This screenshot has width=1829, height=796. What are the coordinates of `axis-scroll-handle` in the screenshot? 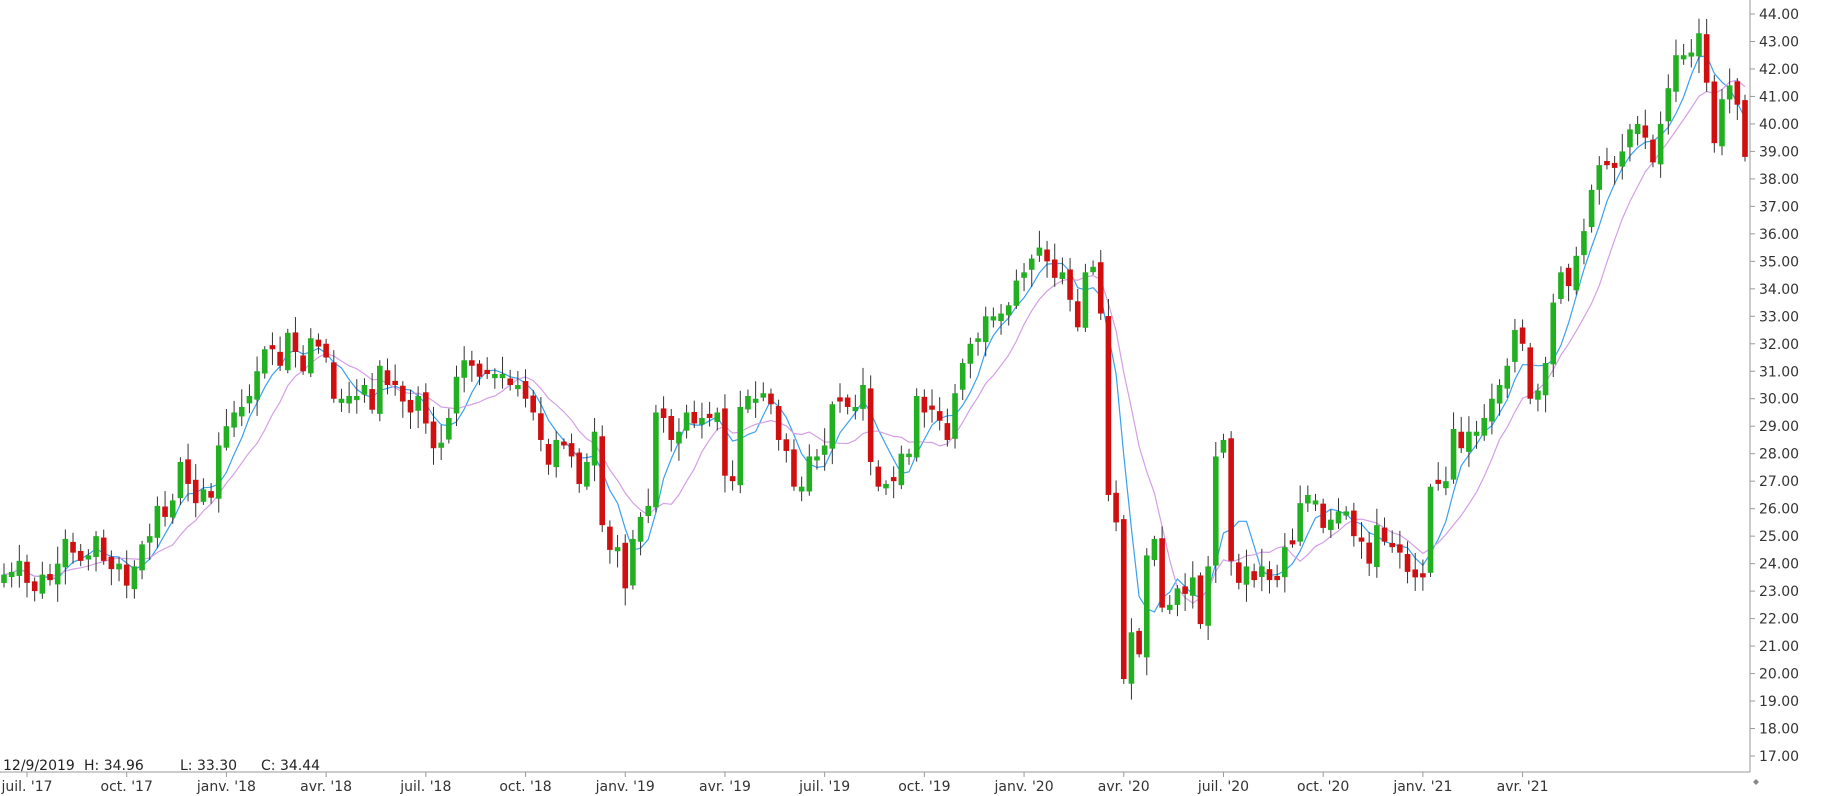 It's located at (1756, 782).